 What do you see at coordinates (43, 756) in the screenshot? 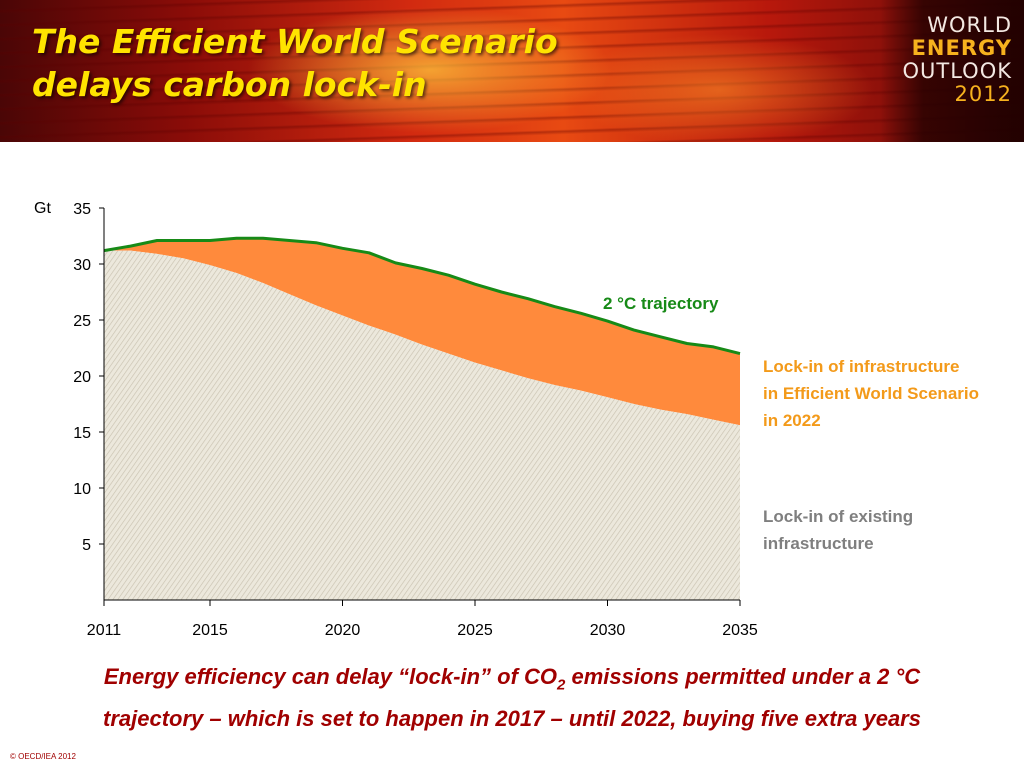
I see `copyright-notice: © OECD/IEA 2012` at bounding box center [43, 756].